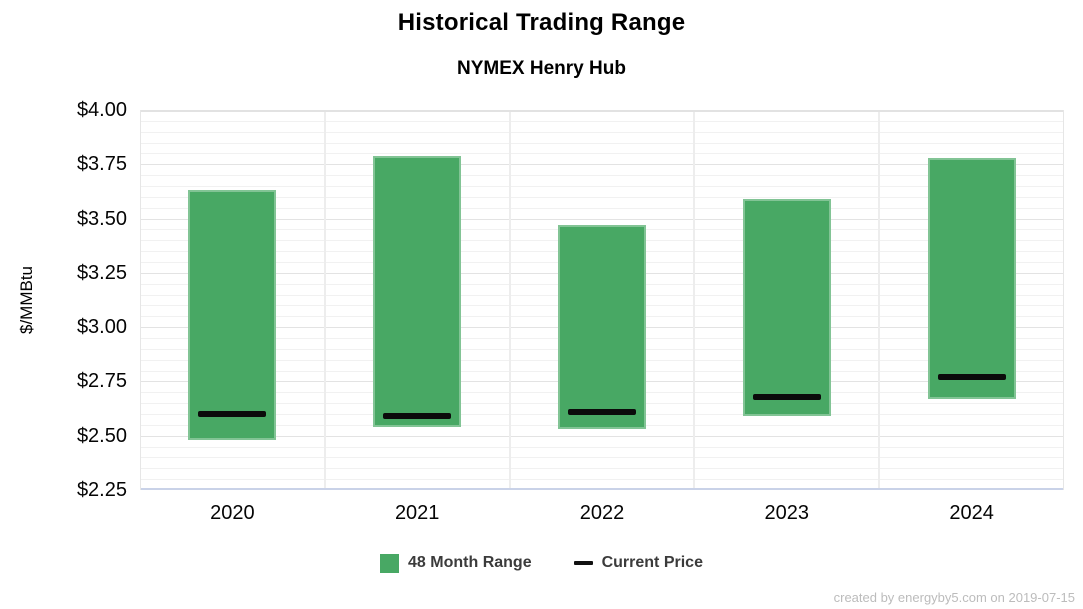 The height and width of the screenshot is (609, 1083). What do you see at coordinates (390, 563) in the screenshot?
I see `range-swatch-icon` at bounding box center [390, 563].